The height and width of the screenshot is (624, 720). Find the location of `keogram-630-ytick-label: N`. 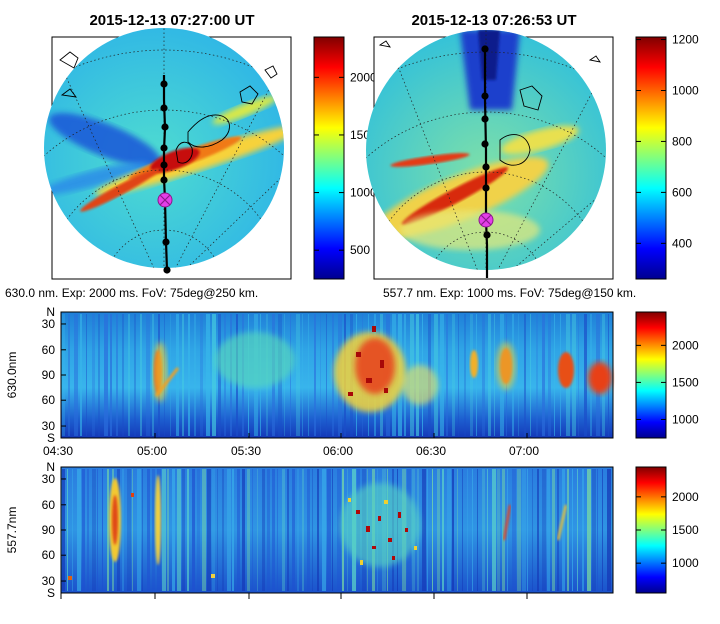

keogram-630-ytick-label: N is located at coordinates (50, 312).